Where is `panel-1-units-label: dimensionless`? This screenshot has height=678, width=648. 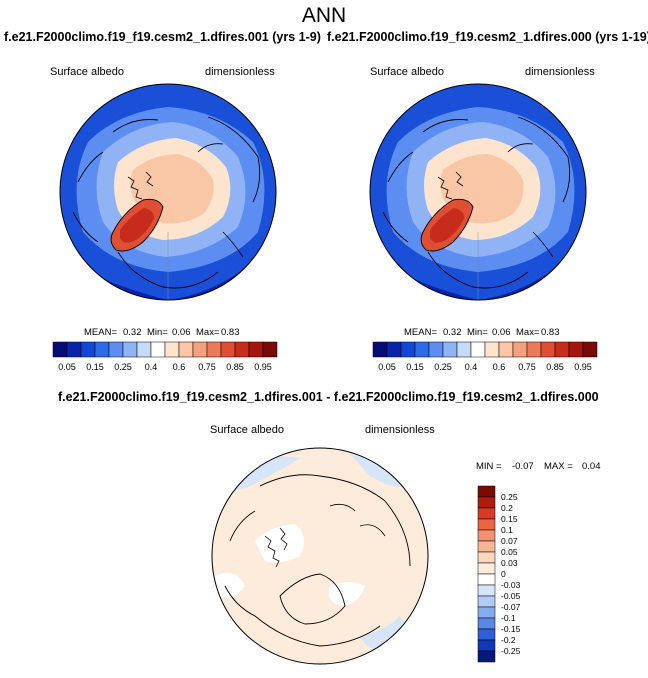 panel-1-units-label: dimensionless is located at coordinates (240, 72).